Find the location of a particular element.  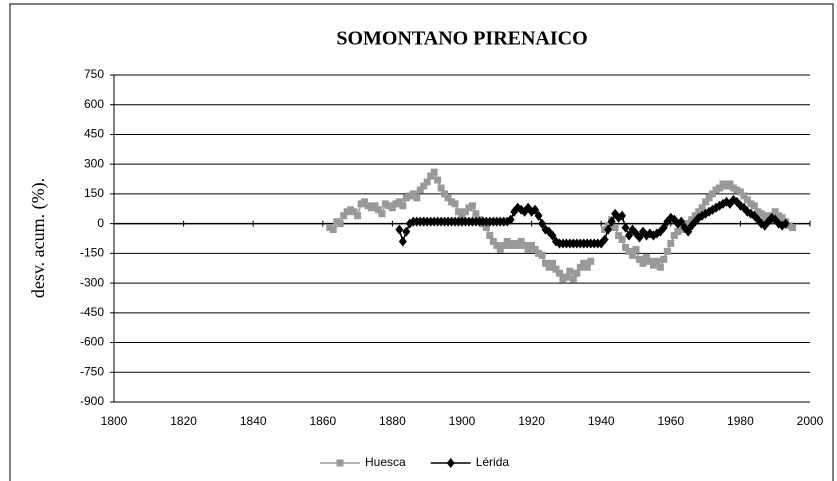

x-tick-label: 1880 is located at coordinates (392, 421).